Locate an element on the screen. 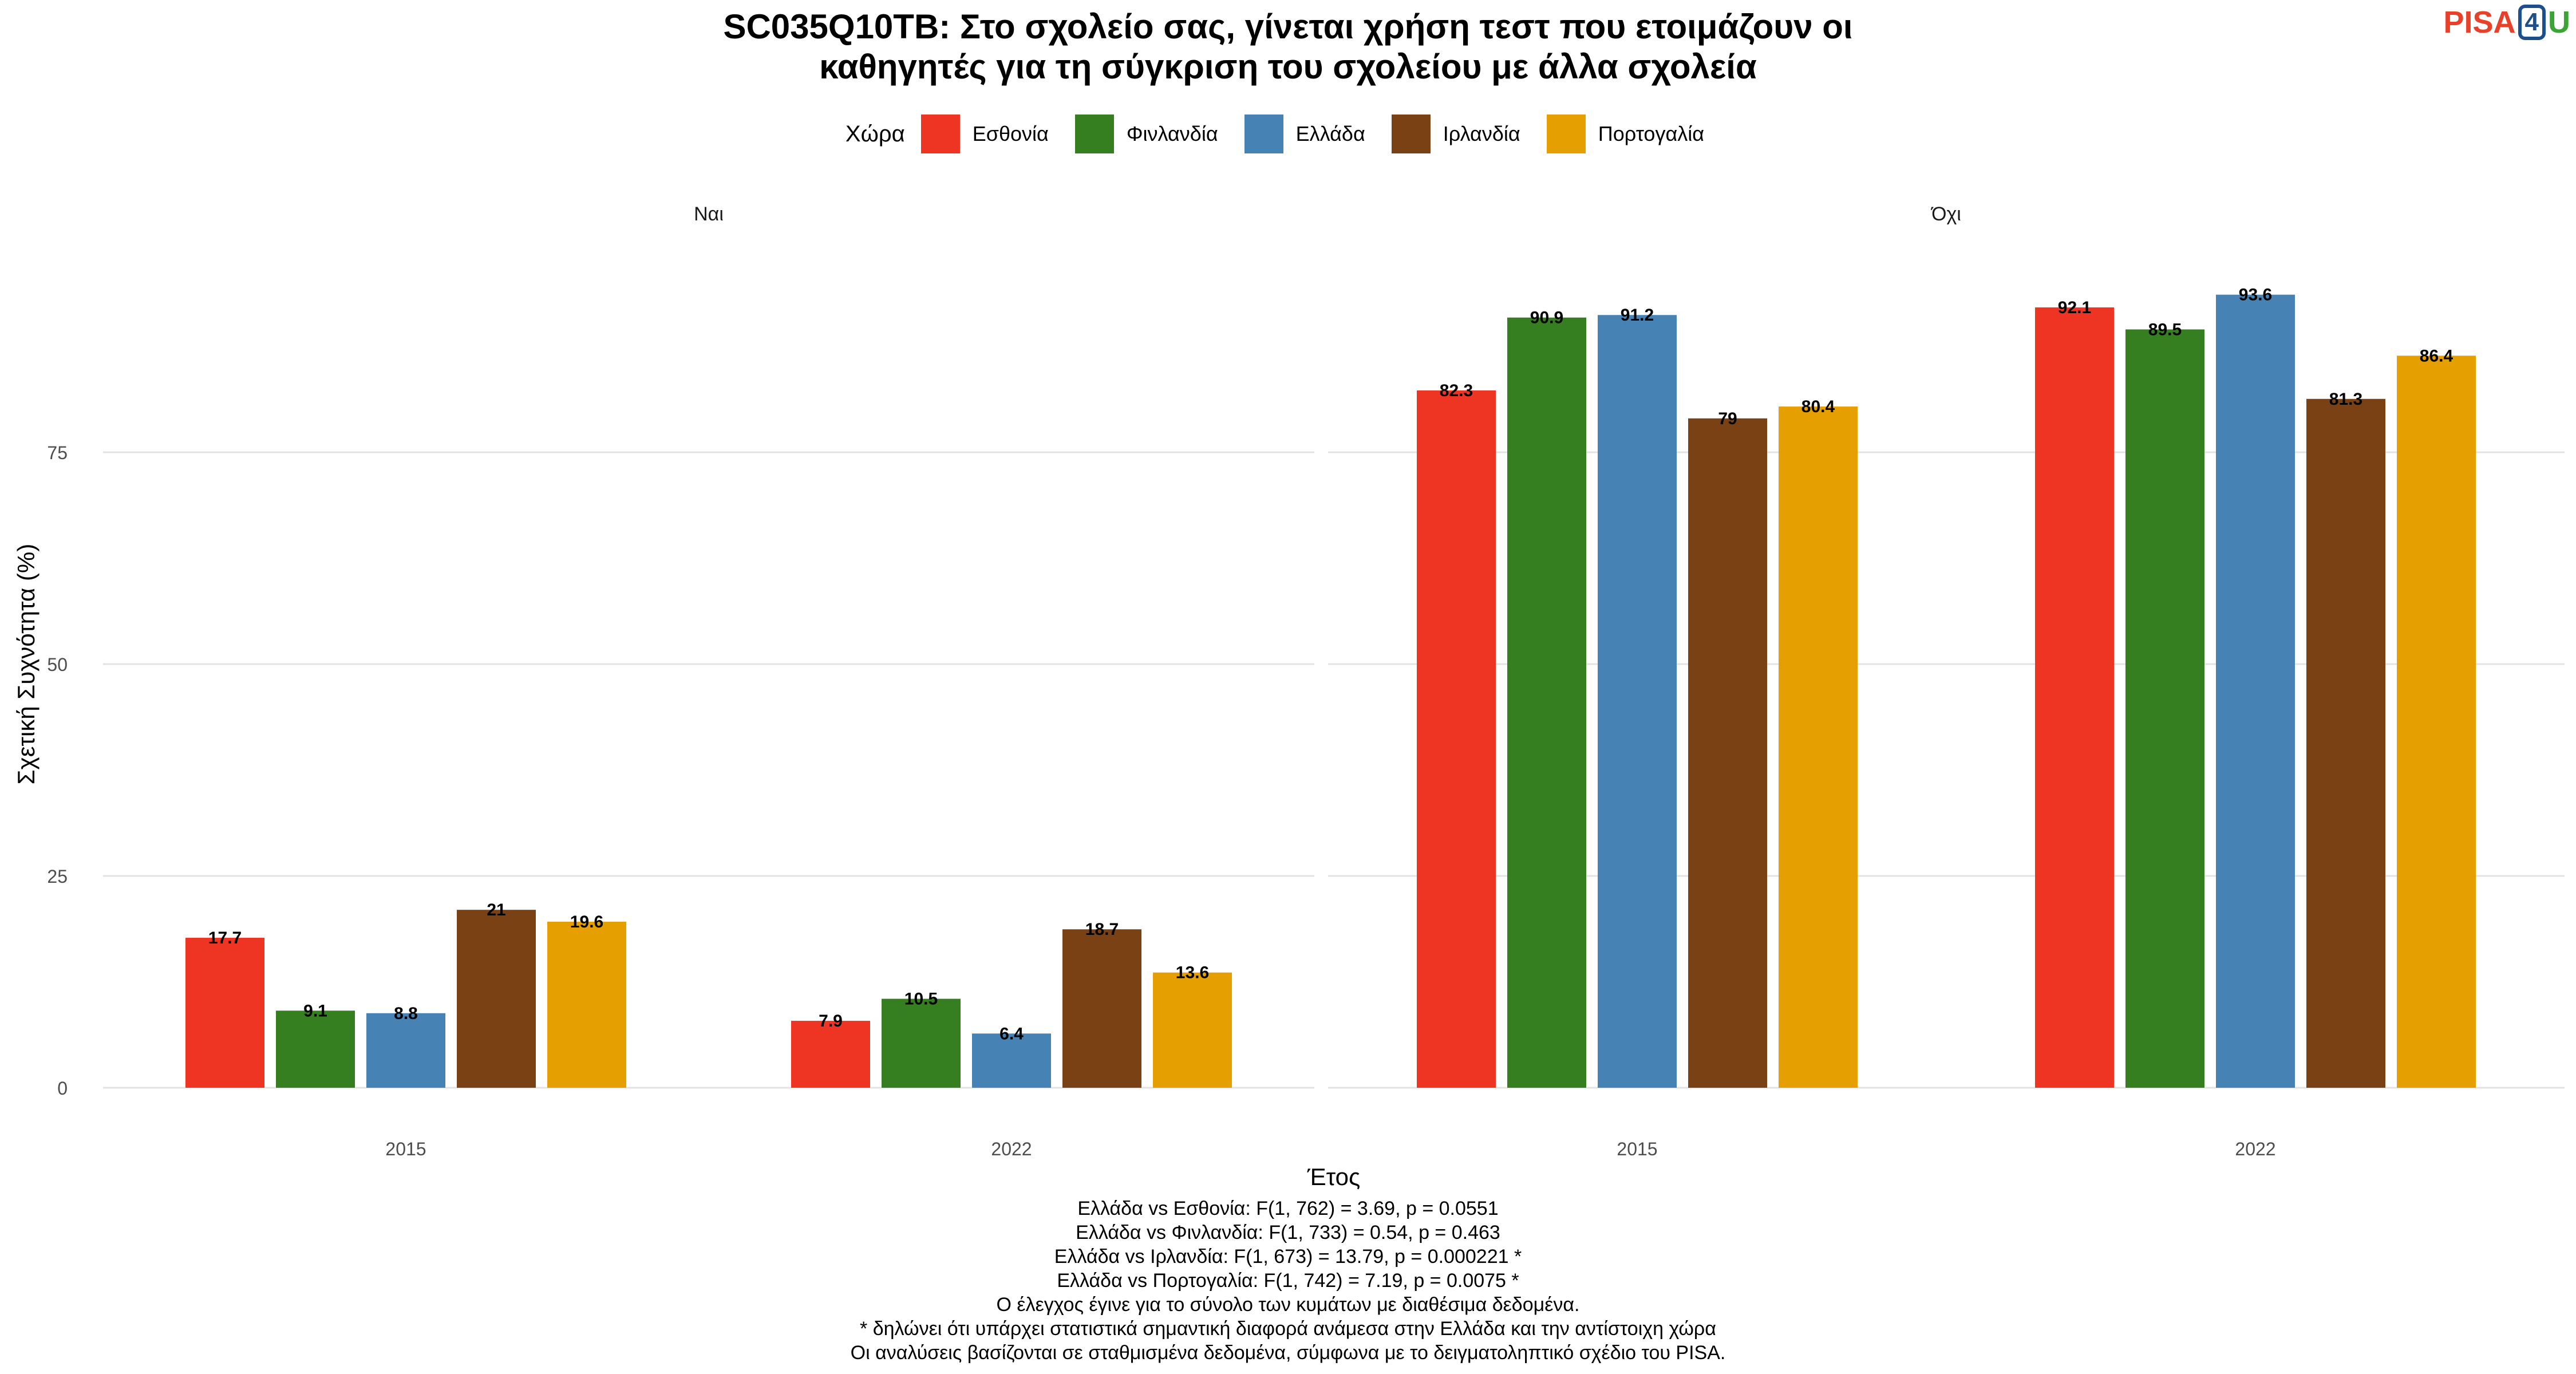 The height and width of the screenshot is (1374, 2576). legend-item: Πορτογαλία is located at coordinates (1625, 133).